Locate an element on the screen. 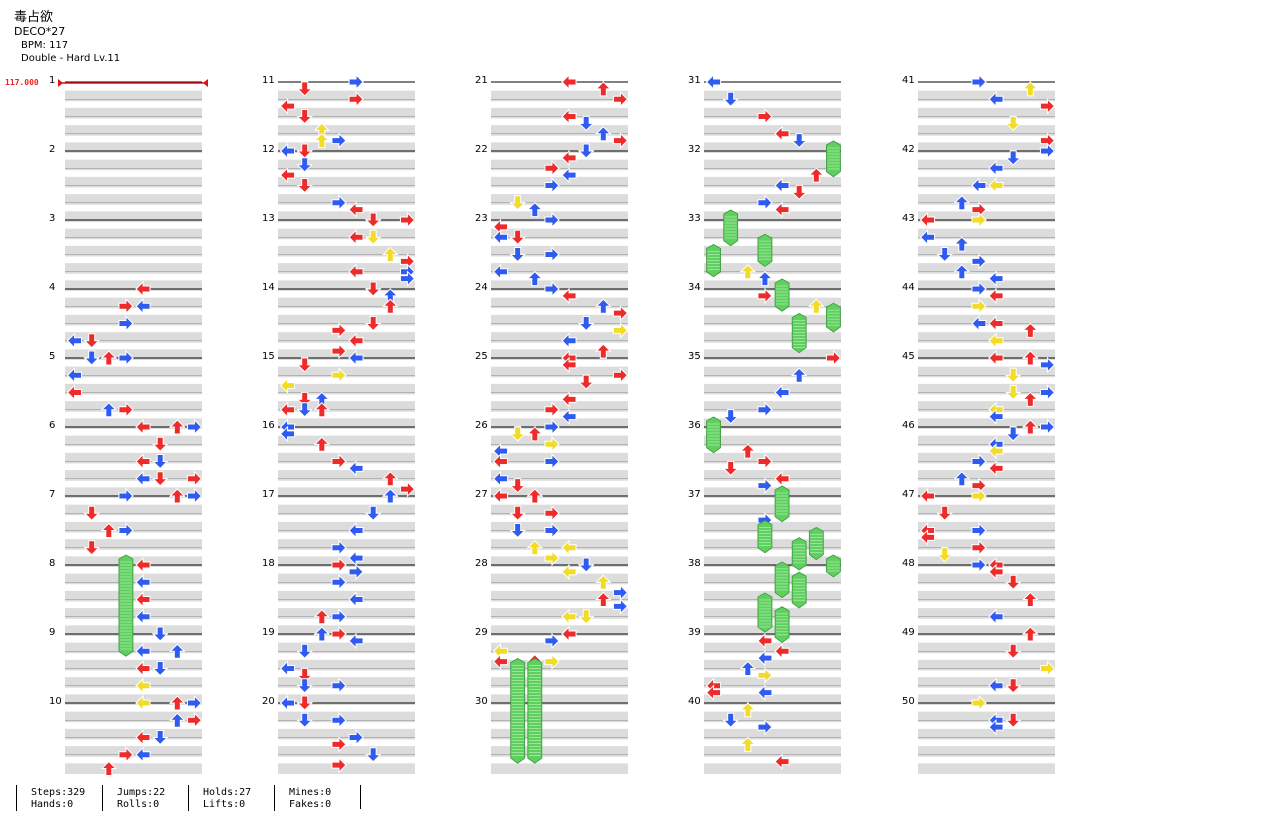 This screenshot has width=1280, height=825. measure-number: 50 is located at coordinates (908, 701).